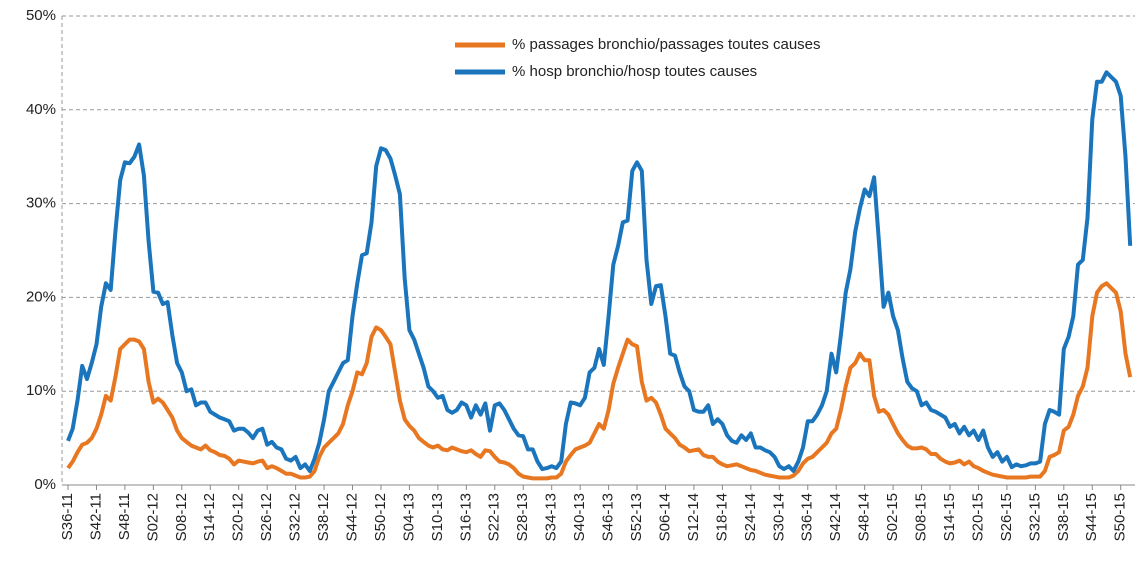 The image size is (1135, 565). I want to click on x-tick-label: S48-14, so click(864, 517).